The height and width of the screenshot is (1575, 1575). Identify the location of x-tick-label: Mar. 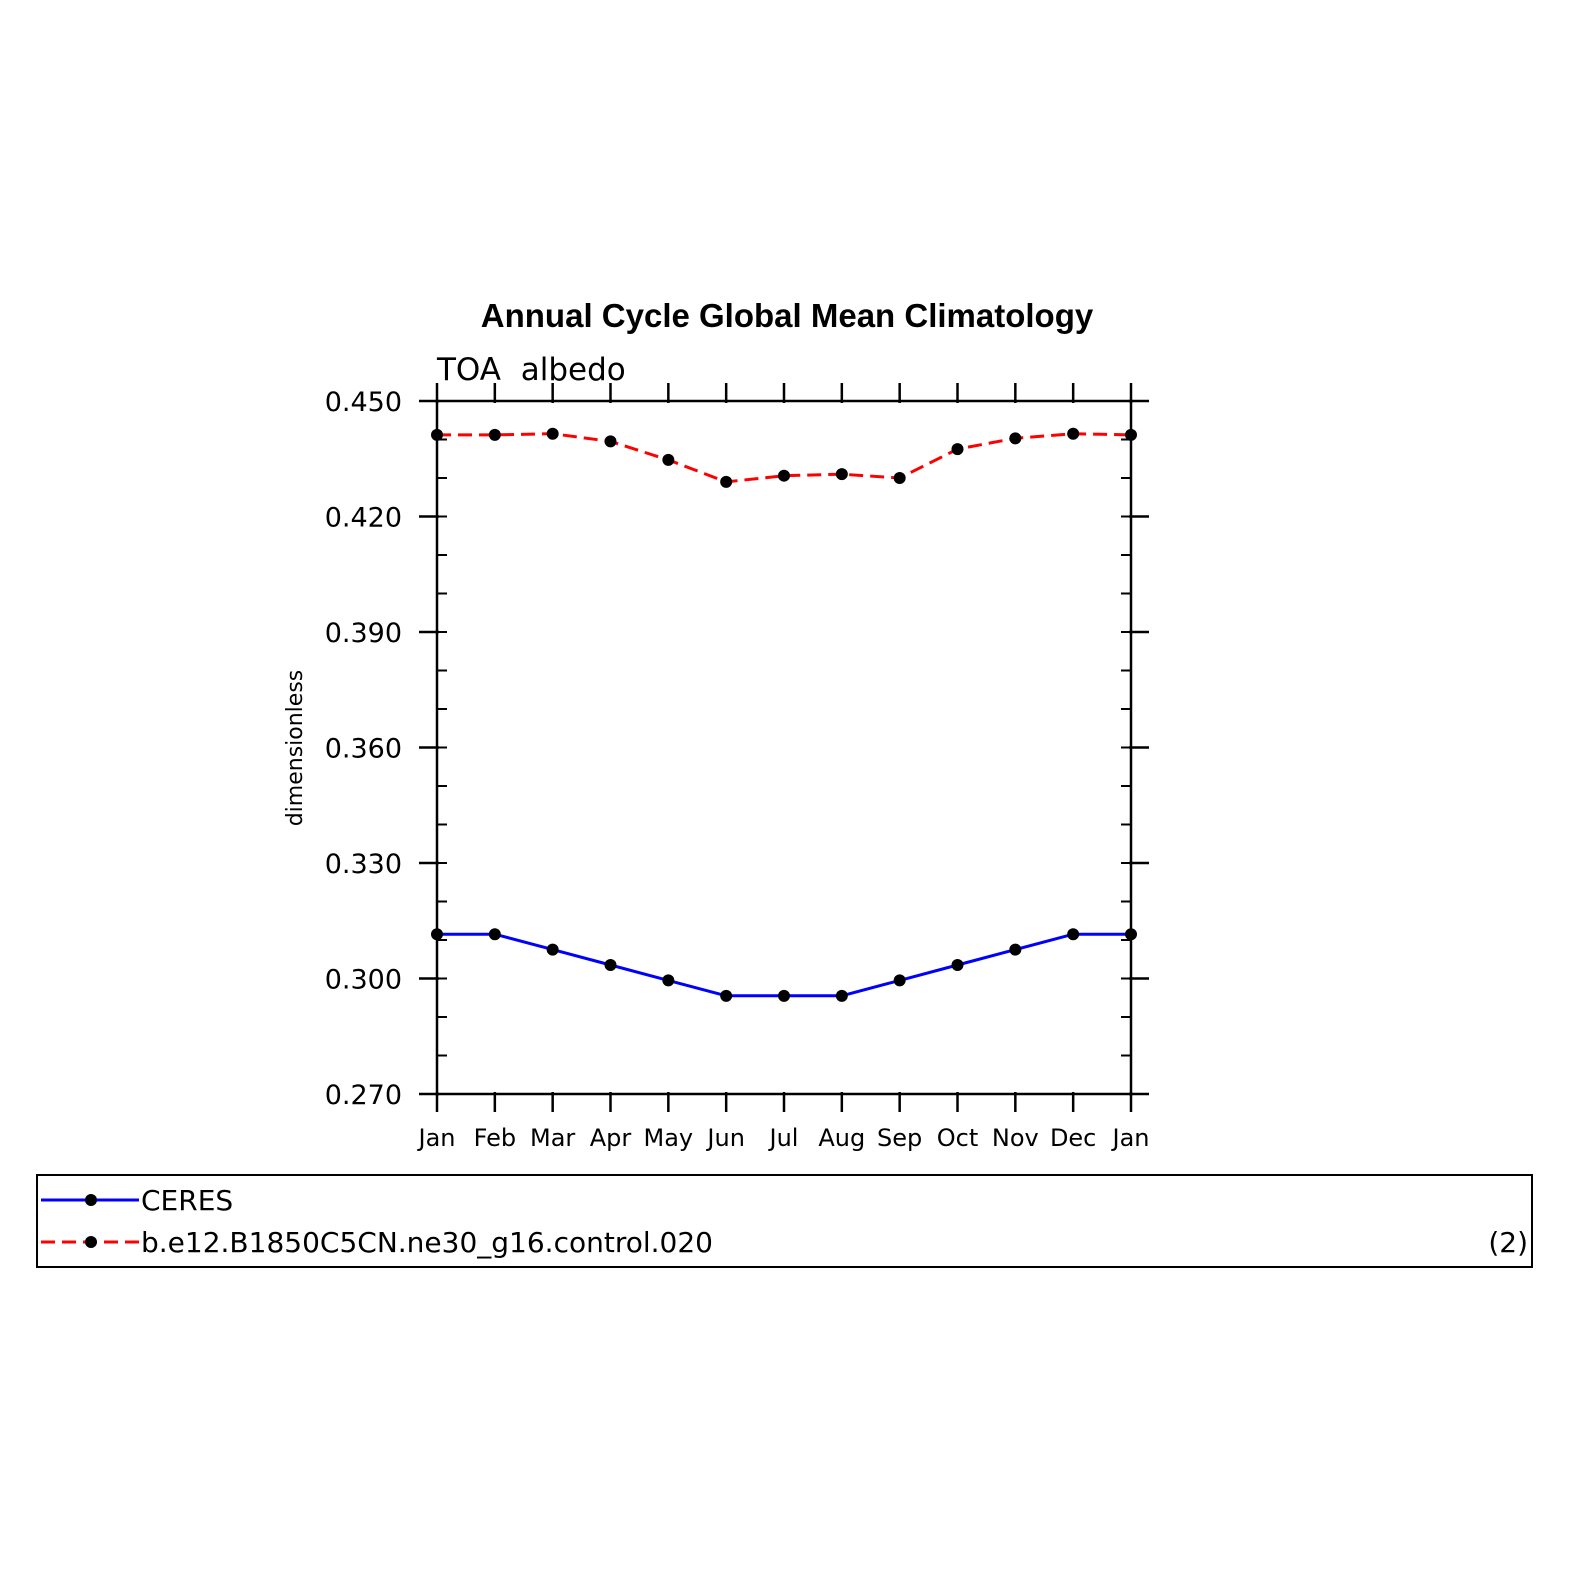
(552, 1138).